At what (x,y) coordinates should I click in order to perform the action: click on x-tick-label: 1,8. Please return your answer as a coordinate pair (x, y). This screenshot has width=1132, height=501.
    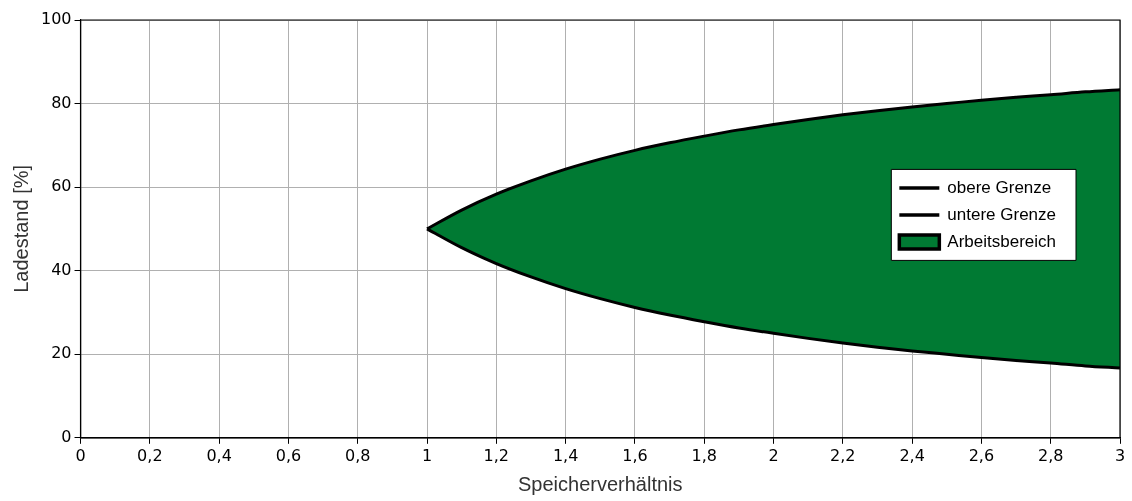
    Looking at the image, I should click on (704, 455).